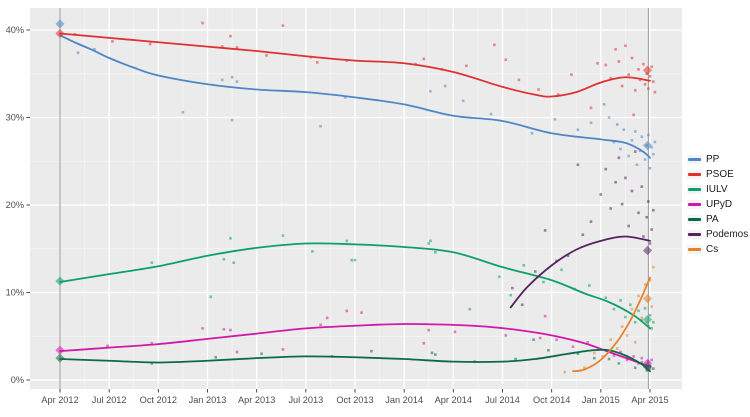 The height and width of the screenshot is (417, 750). What do you see at coordinates (354, 51) in the screenshot?
I see `result-markers-psoe` at bounding box center [354, 51].